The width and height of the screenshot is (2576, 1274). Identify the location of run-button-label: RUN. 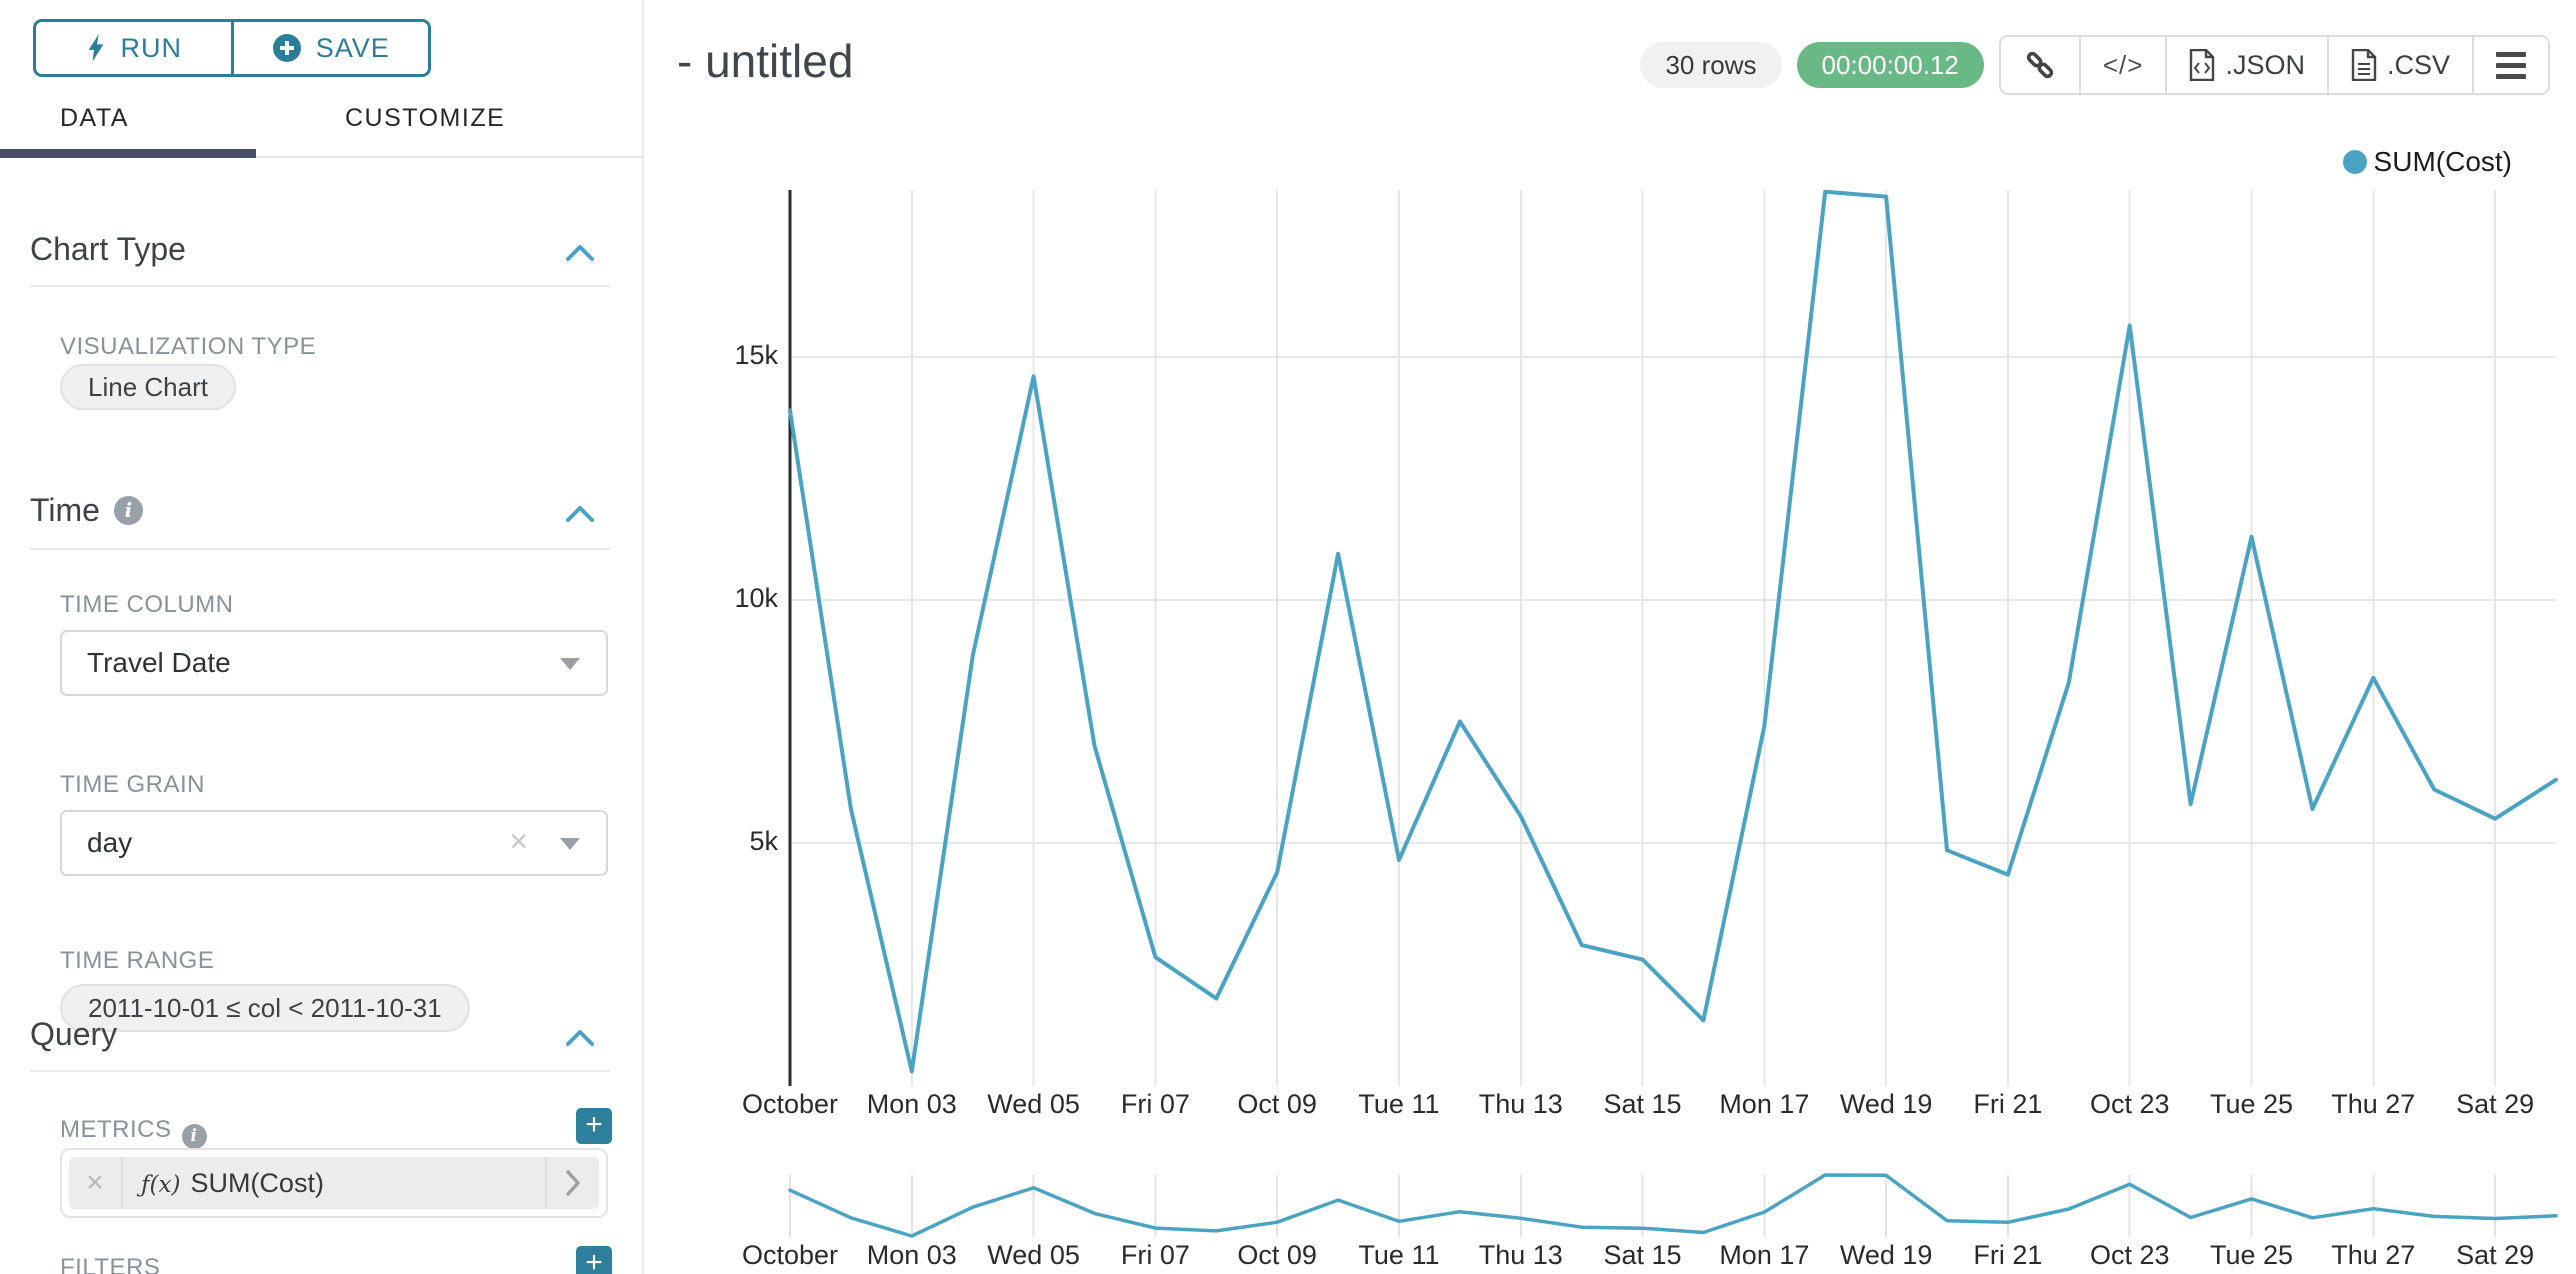
(151, 47).